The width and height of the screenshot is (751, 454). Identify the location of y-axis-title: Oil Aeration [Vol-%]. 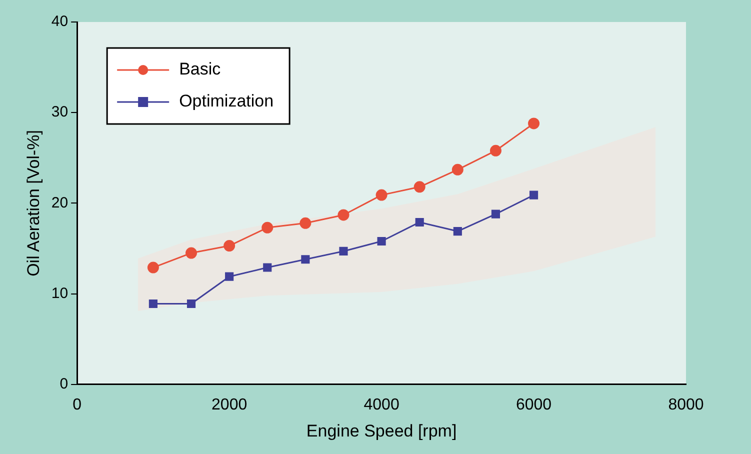
(33, 203).